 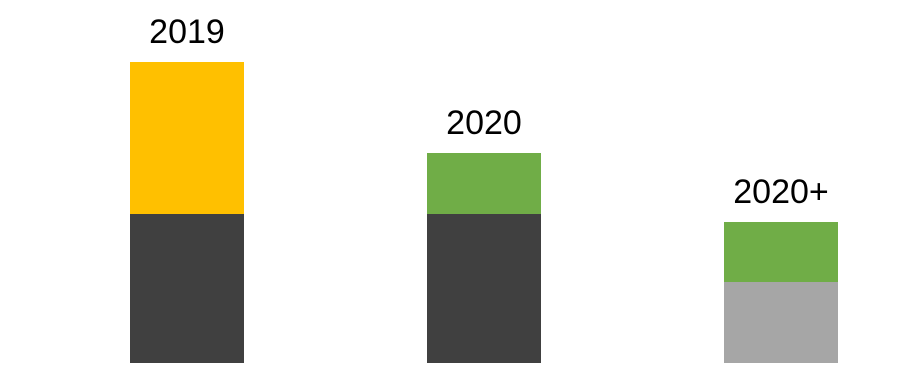 What do you see at coordinates (484, 123) in the screenshot?
I see `category-label: 2020` at bounding box center [484, 123].